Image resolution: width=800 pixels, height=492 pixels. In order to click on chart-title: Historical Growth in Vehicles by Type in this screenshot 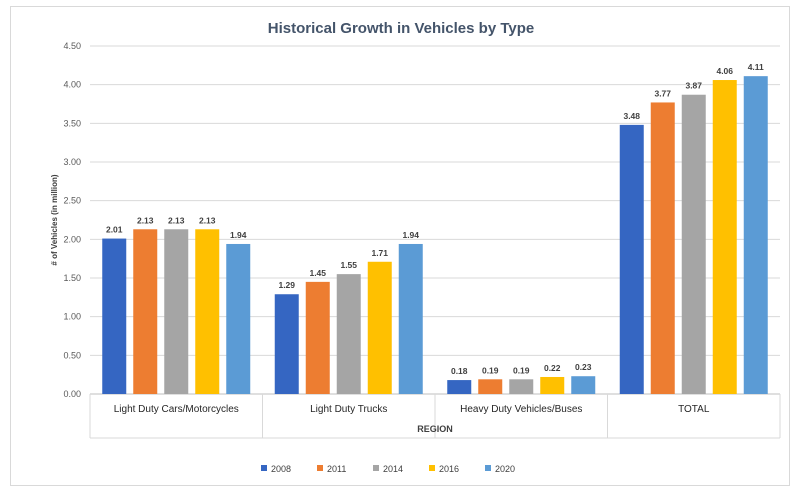, I will do `click(401, 28)`.